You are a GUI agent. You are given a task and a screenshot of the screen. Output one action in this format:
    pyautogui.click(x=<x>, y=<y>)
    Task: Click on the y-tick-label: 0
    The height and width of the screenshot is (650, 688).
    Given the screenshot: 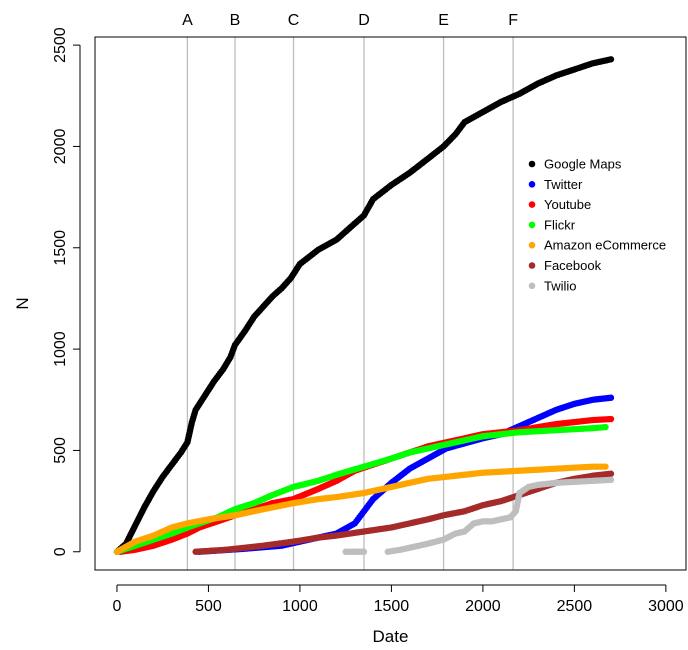 What is the action you would take?
    pyautogui.click(x=60, y=551)
    